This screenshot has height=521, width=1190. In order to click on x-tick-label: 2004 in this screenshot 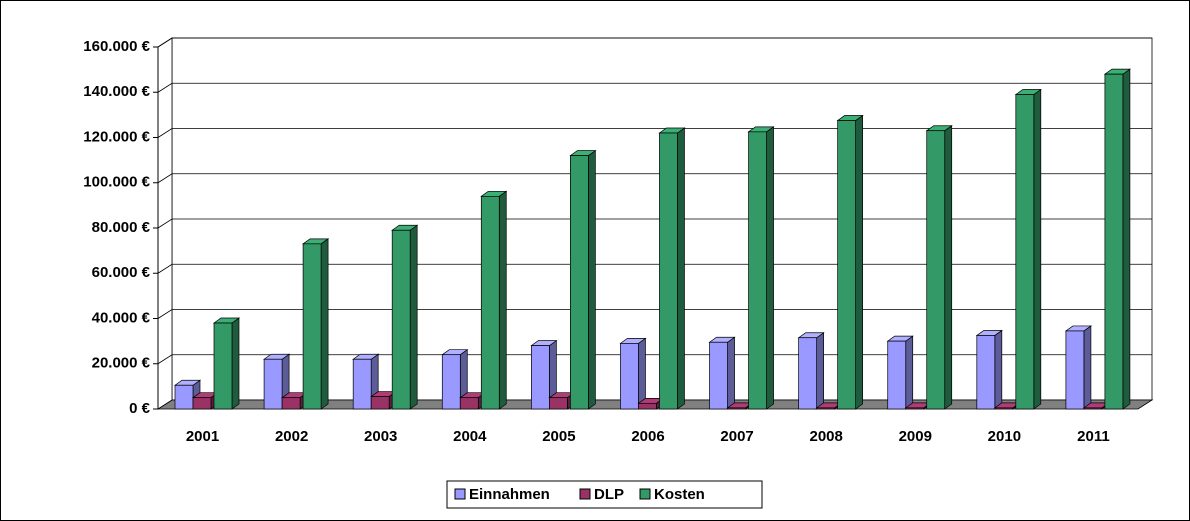, I will do `click(470, 436)`.